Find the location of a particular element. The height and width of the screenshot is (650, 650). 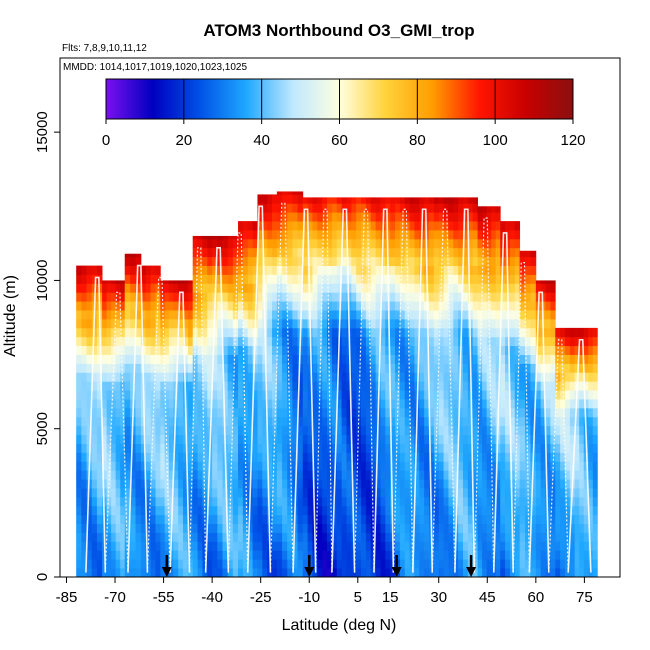

flight-profile-line is located at coordinates (304, 390).